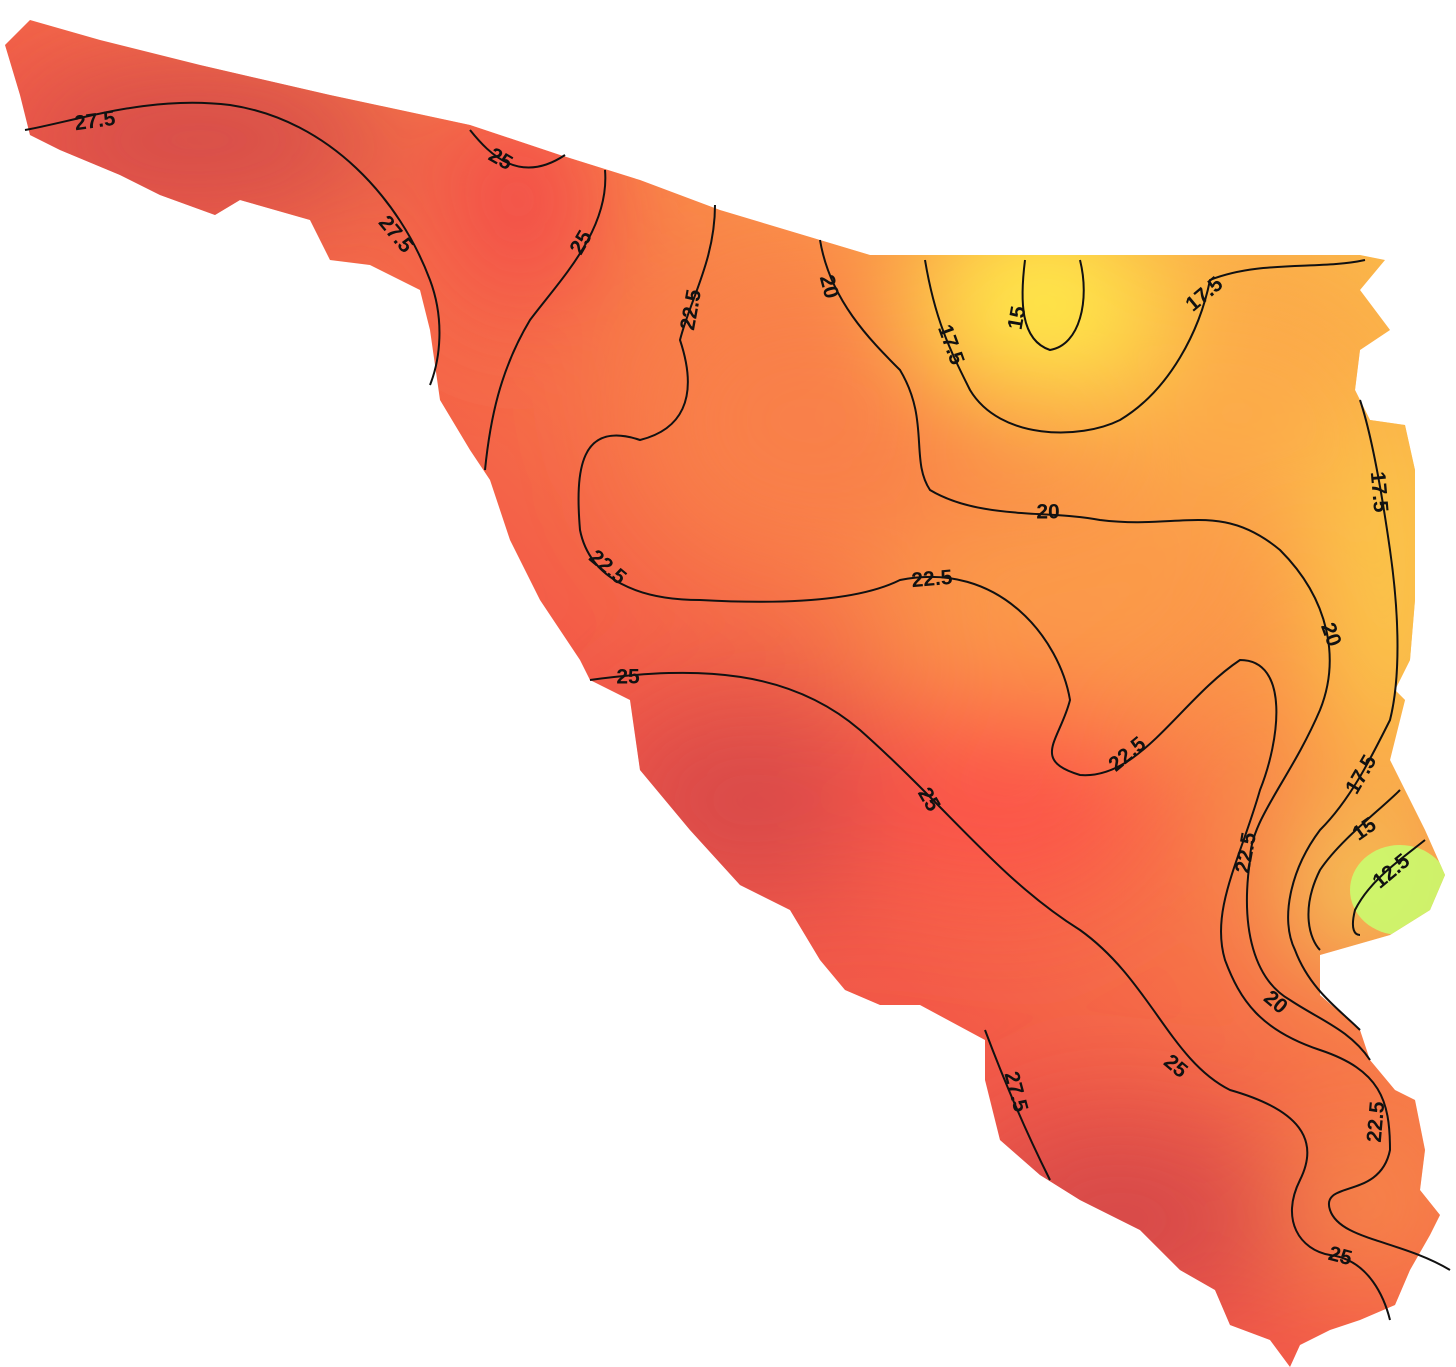 The width and height of the screenshot is (1456, 1367). I want to click on contour-label: 17.5, so click(1379, 492).